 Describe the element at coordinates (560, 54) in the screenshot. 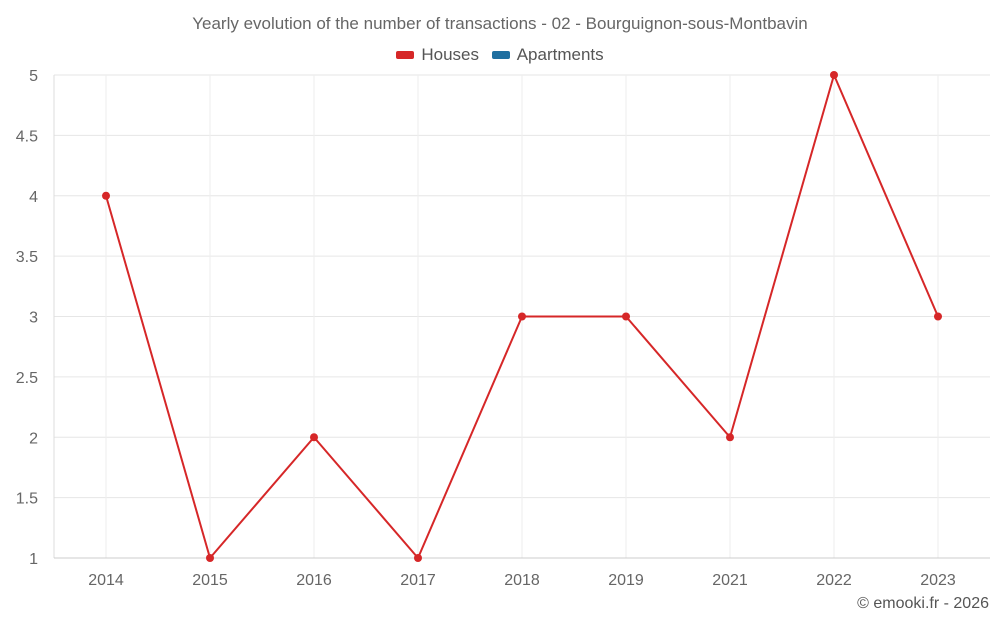

I see `legend-label-apartments: Apartments` at that location.